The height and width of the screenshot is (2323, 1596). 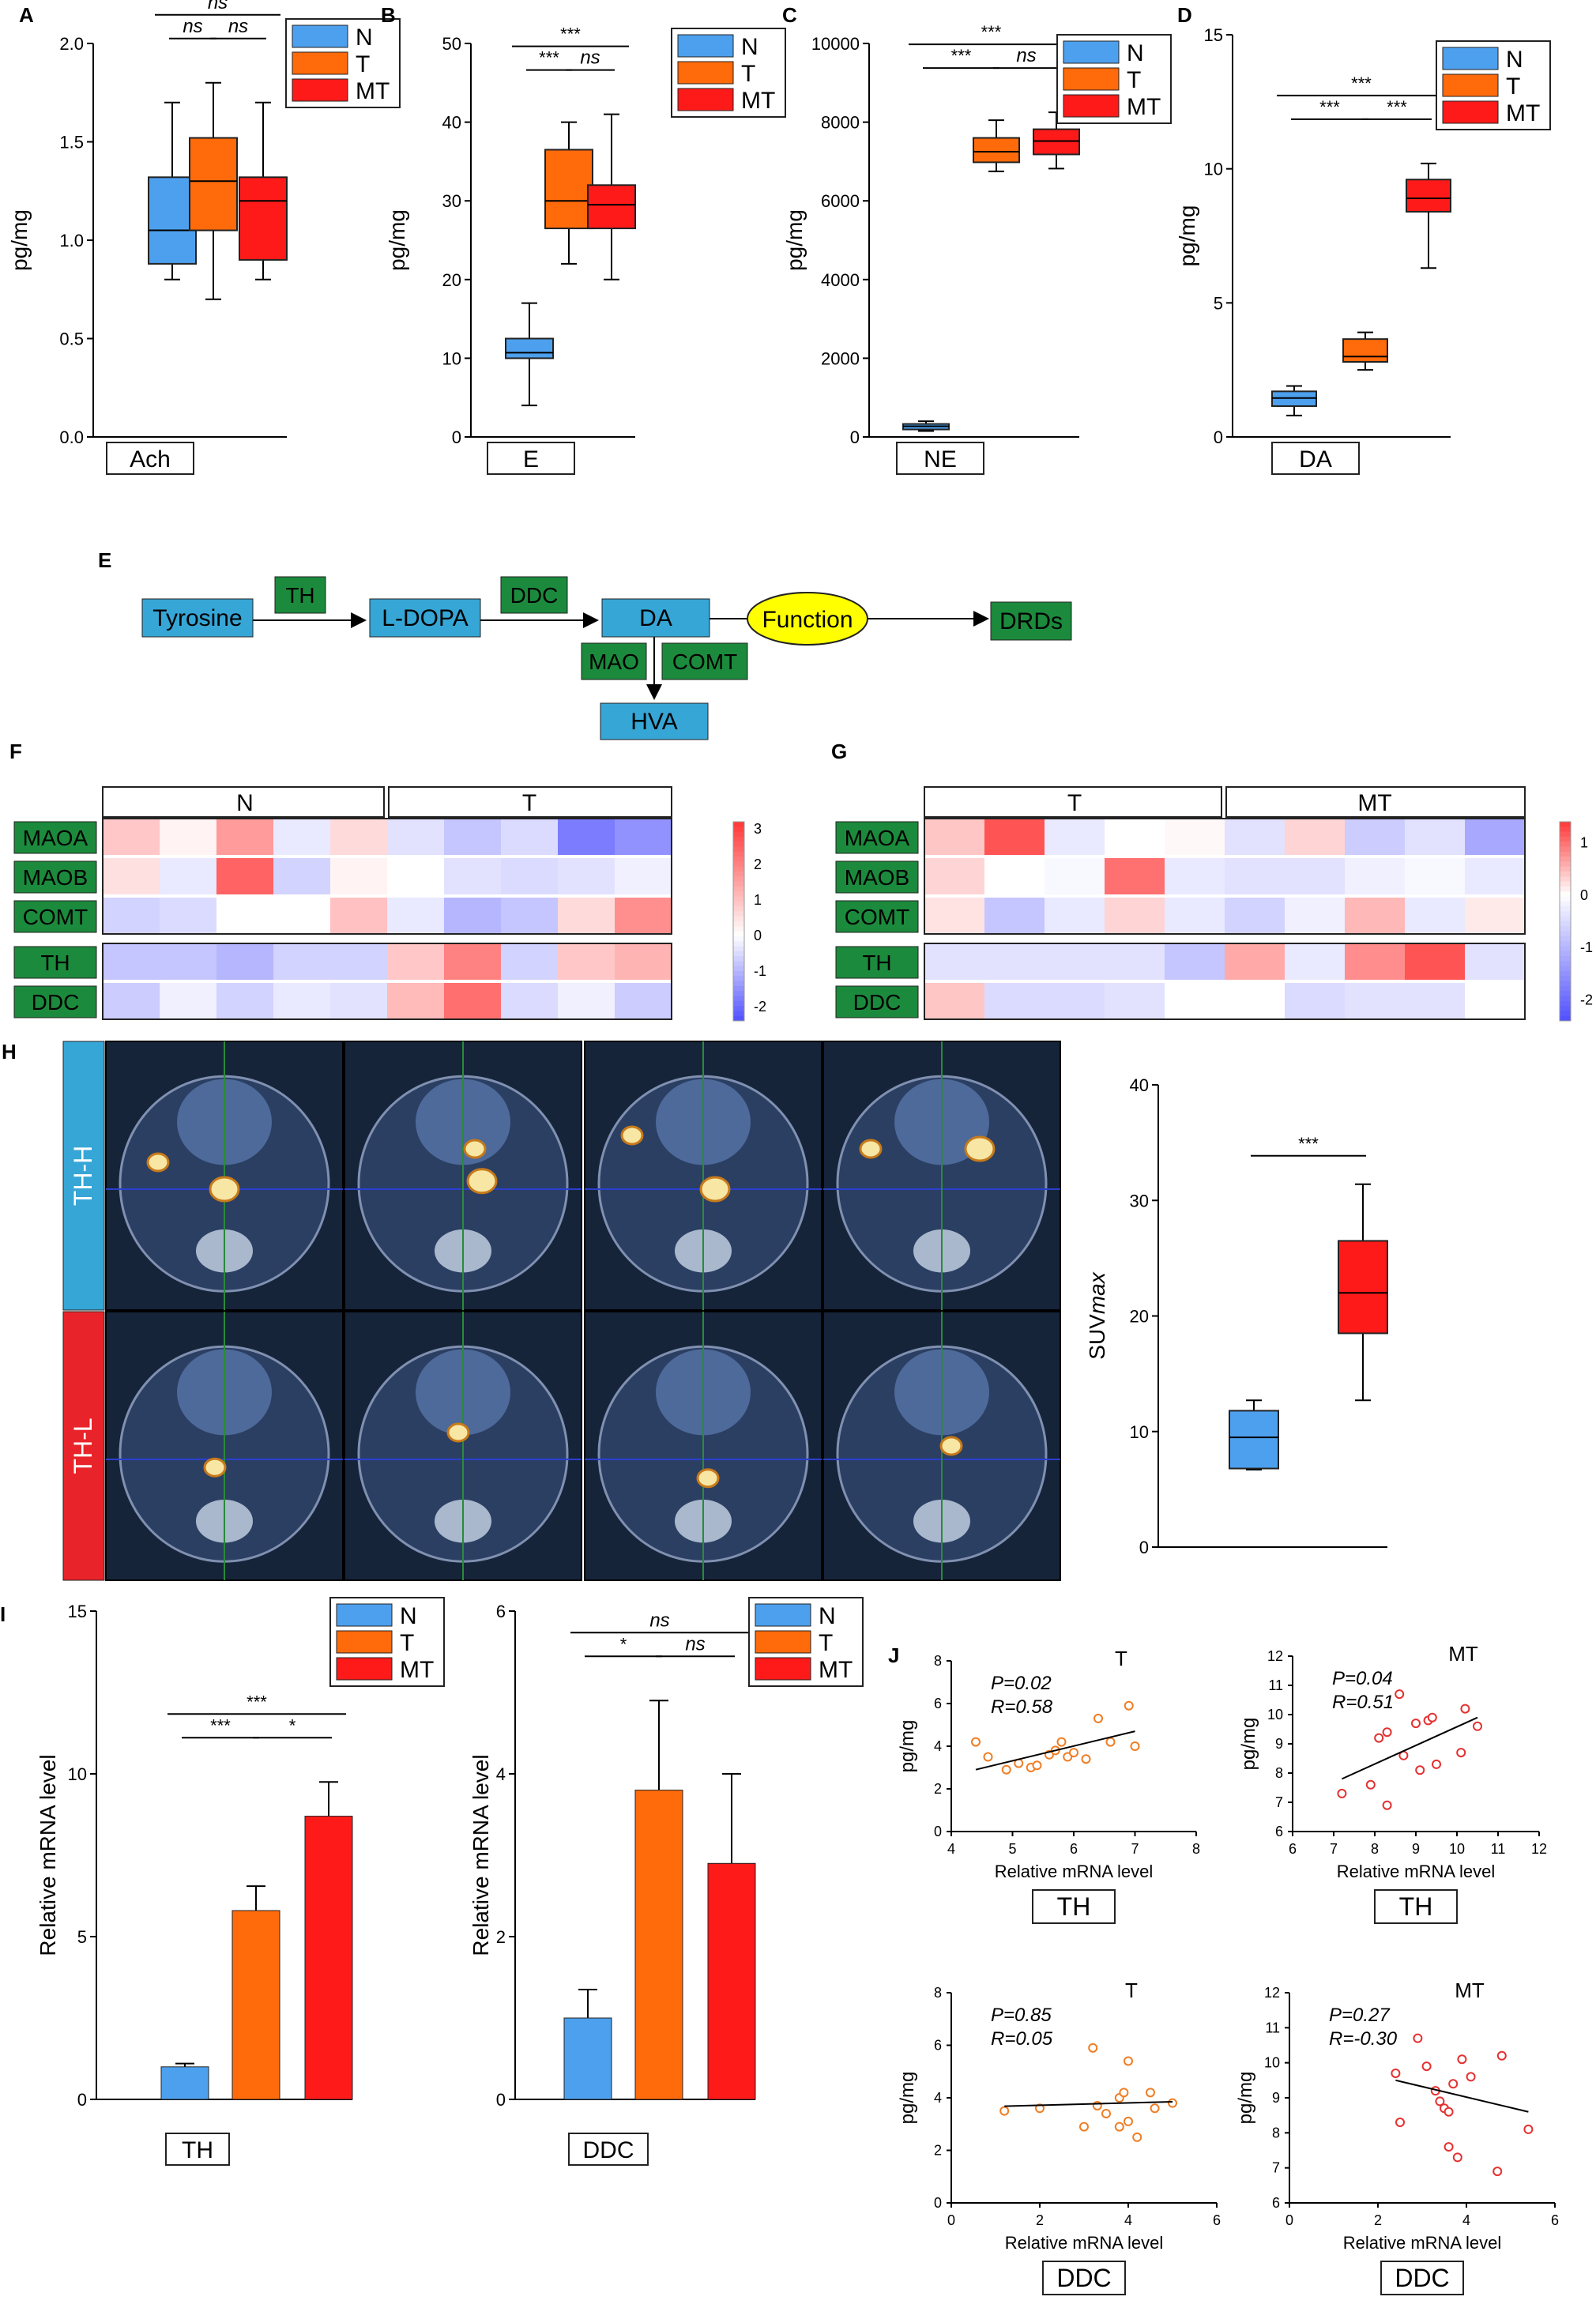 What do you see at coordinates (71, 437) in the screenshot?
I see `y-tick-label: 0.0` at bounding box center [71, 437].